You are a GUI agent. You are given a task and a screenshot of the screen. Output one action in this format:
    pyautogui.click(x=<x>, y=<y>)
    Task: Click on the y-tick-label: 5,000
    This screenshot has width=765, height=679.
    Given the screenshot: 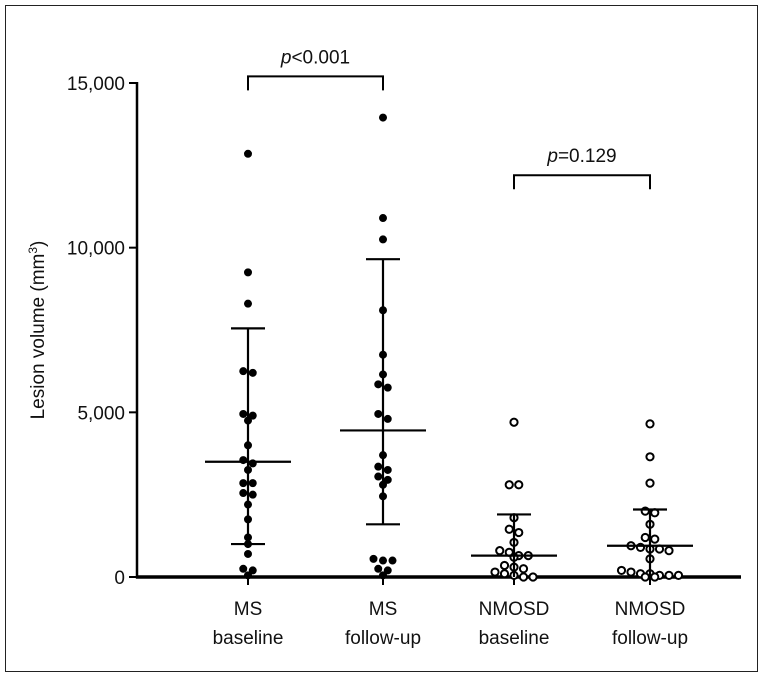 What is the action you would take?
    pyautogui.click(x=101, y=413)
    